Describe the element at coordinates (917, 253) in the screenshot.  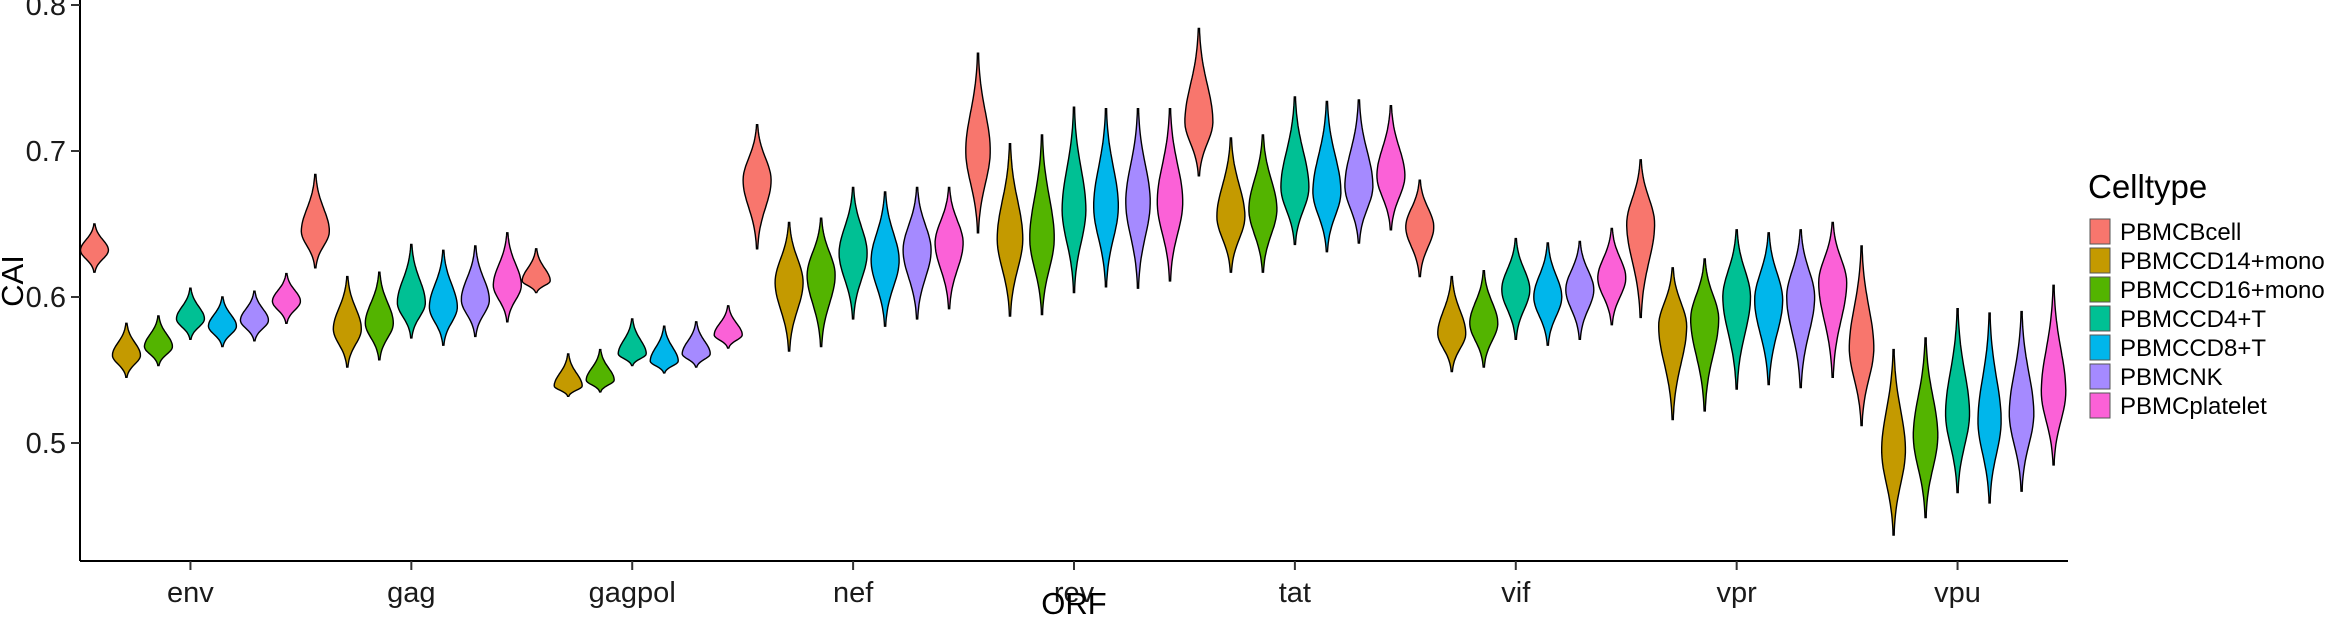
I see `violin-nef-PBMCNK` at that location.